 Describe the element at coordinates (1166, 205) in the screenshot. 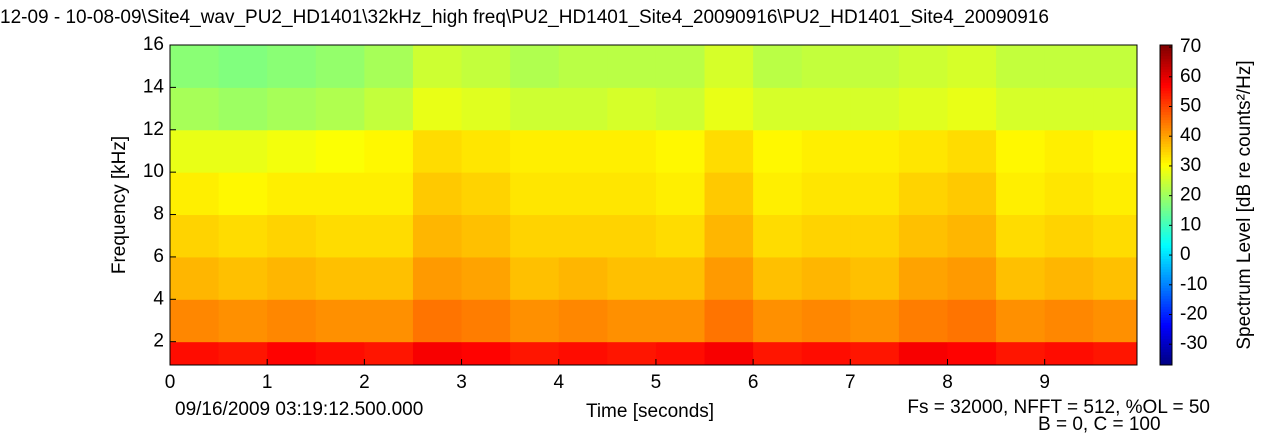

I see `colorbar-frame` at that location.